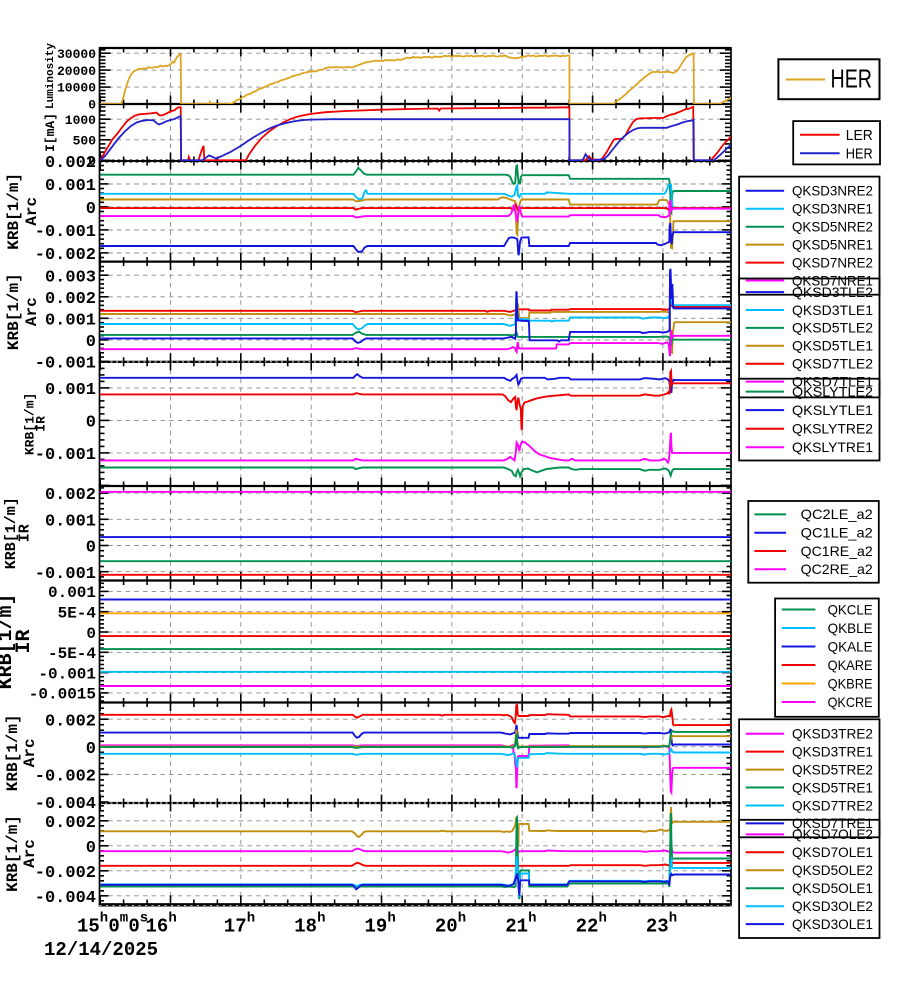  What do you see at coordinates (832, 769) in the screenshot?
I see `svg-text: QKSD5TRE2` at bounding box center [832, 769].